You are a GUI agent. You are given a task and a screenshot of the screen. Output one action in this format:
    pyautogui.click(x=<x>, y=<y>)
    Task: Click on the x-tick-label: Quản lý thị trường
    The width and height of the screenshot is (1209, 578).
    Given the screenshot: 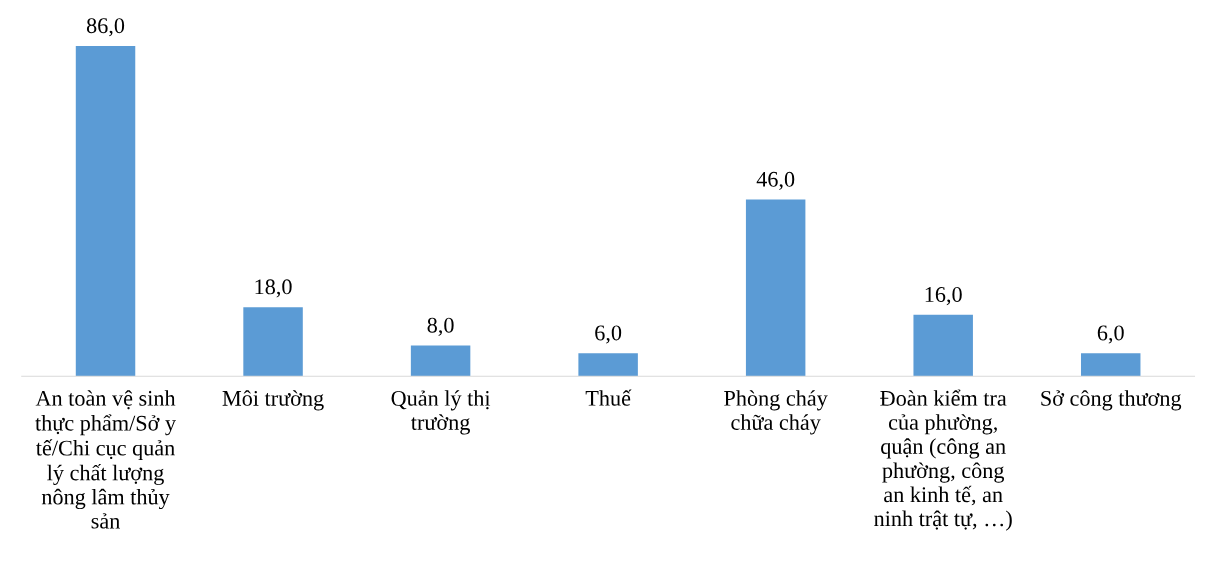 What is the action you would take?
    pyautogui.click(x=441, y=412)
    